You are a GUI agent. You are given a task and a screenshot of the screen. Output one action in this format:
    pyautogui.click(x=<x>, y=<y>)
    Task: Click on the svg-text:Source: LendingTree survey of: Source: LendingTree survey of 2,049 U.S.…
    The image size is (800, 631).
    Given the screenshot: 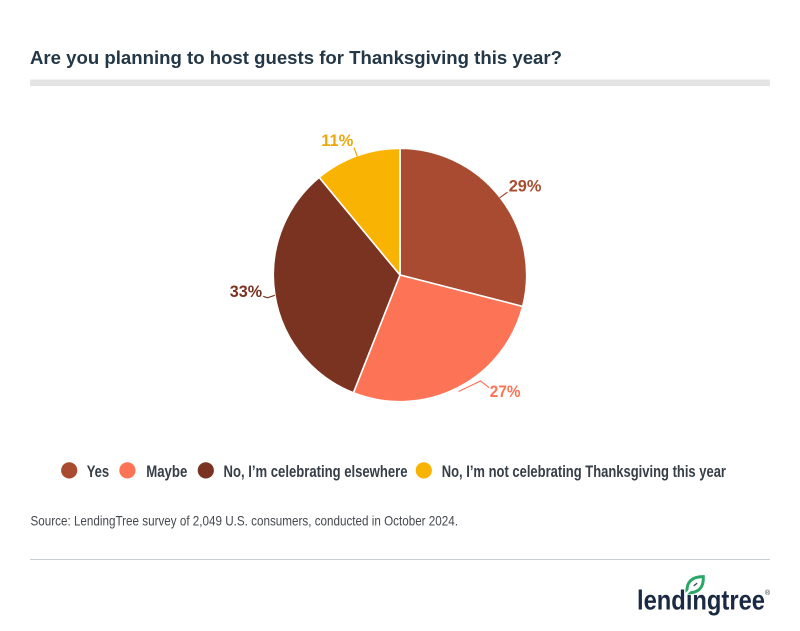 What is the action you would take?
    pyautogui.click(x=245, y=521)
    